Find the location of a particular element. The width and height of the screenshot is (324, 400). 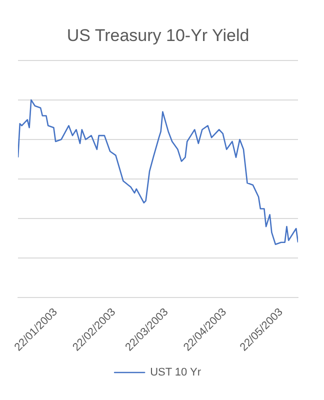

chart-title: US Treasury 10-Yr Yield is located at coordinates (158, 35).